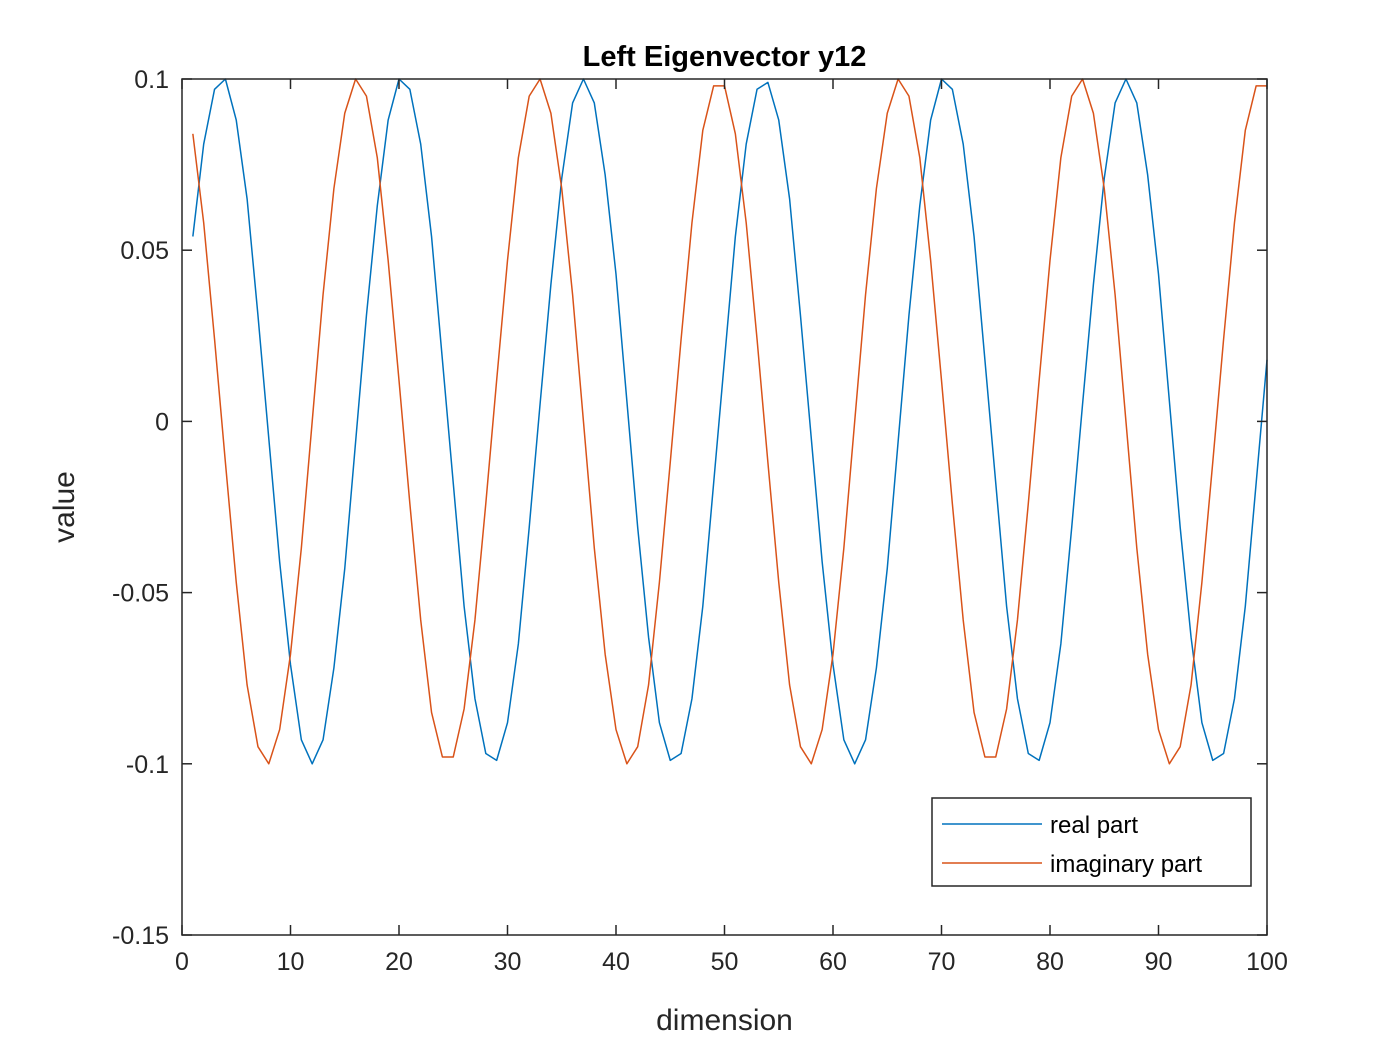  What do you see at coordinates (291, 962) in the screenshot?
I see `x-tick-label: 10` at bounding box center [291, 962].